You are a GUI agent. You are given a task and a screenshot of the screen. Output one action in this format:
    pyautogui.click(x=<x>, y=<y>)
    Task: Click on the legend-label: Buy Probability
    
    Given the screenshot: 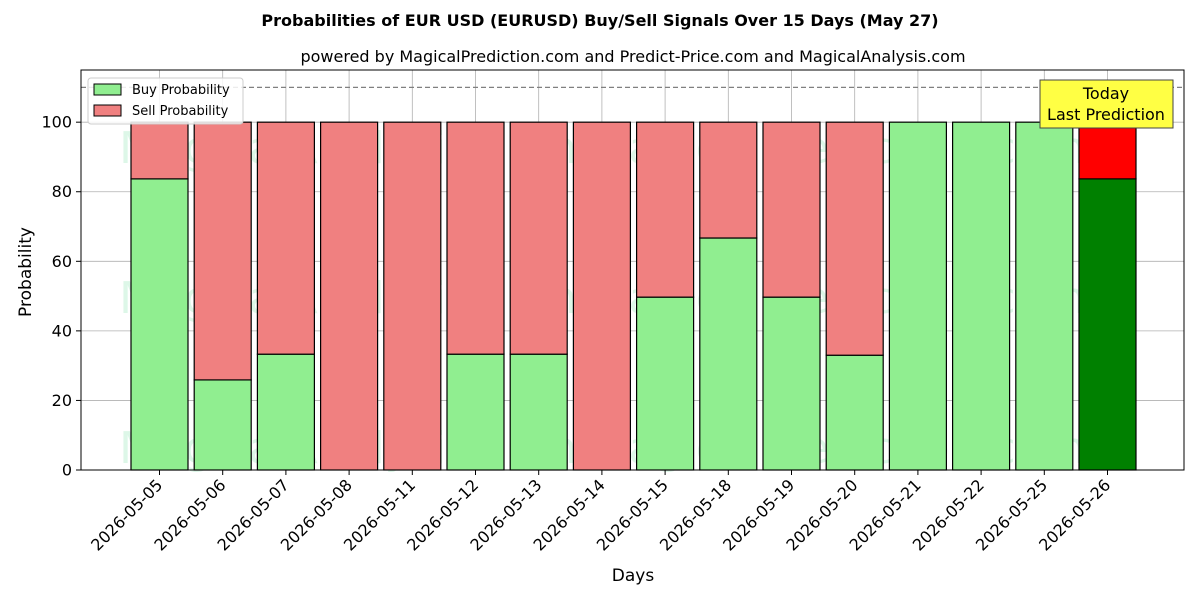 What is the action you would take?
    pyautogui.click(x=181, y=90)
    